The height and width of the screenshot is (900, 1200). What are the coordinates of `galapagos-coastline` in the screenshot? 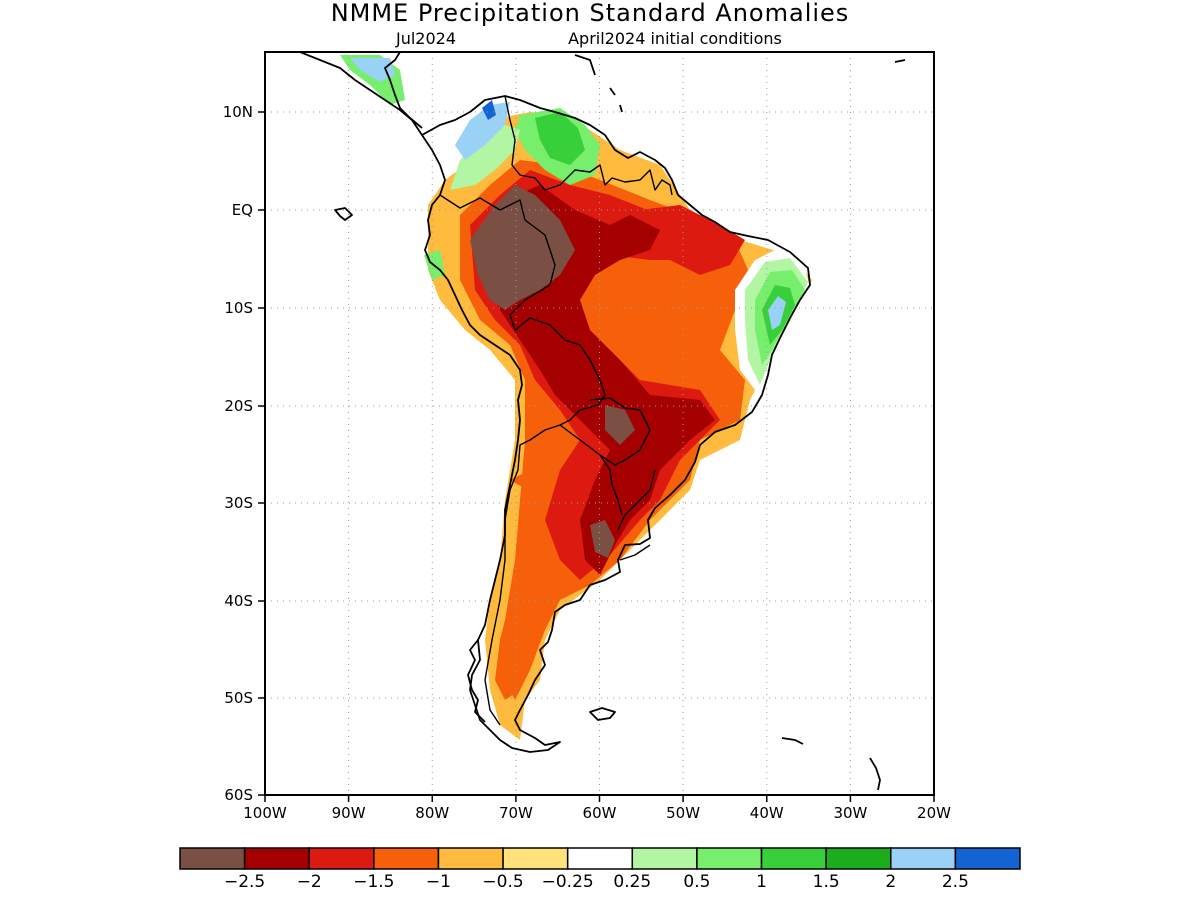 It's located at (343, 214).